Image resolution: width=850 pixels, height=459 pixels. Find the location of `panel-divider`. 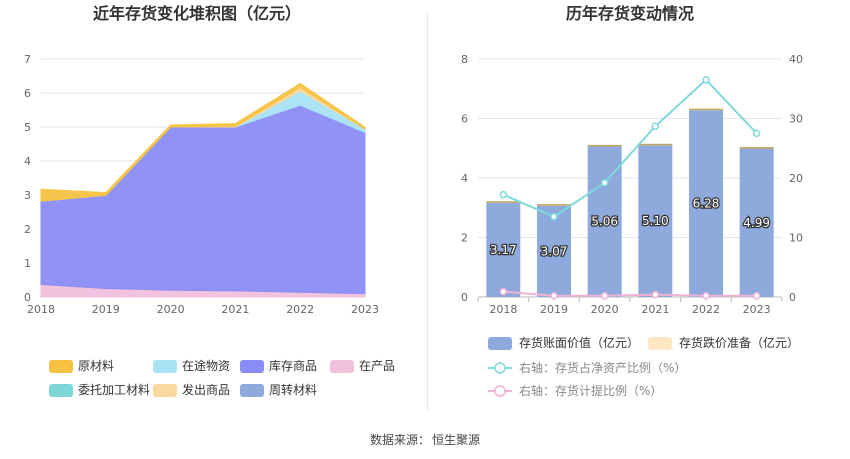

panel-divider is located at coordinates (427, 211).